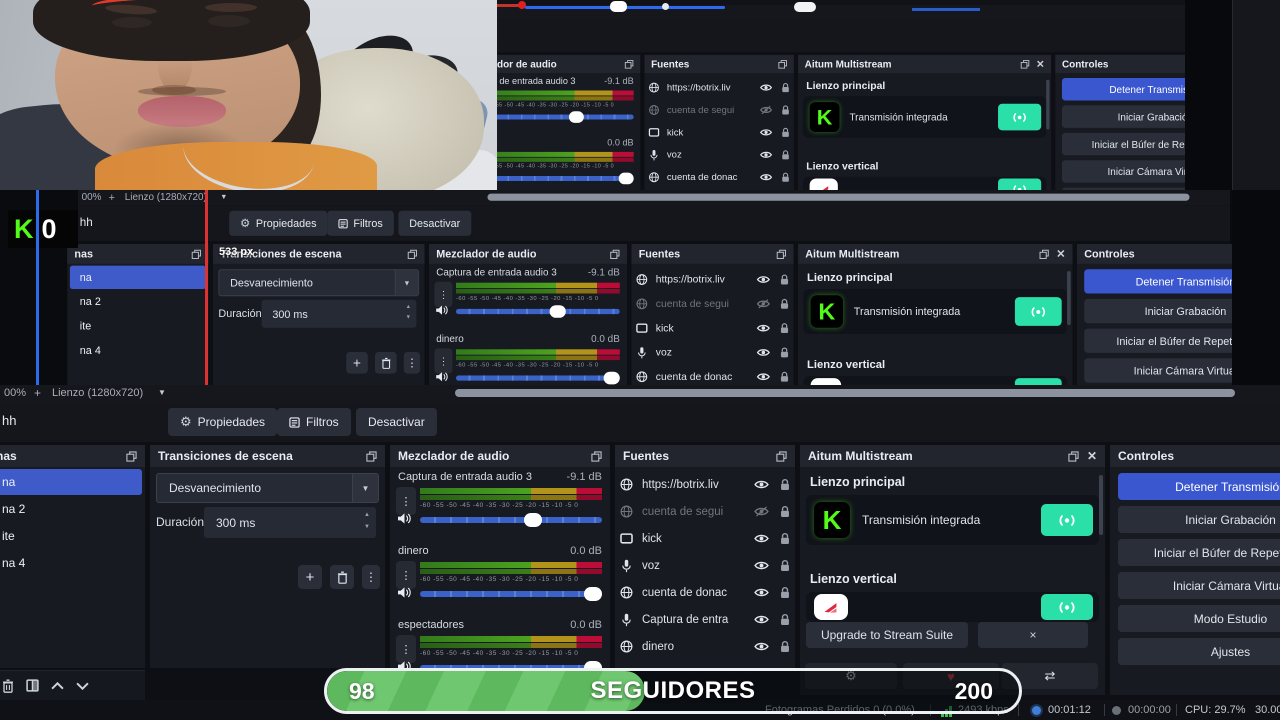 This screenshot has width=1280, height=720. I want to click on chevron-up-icon, so click(57, 685).